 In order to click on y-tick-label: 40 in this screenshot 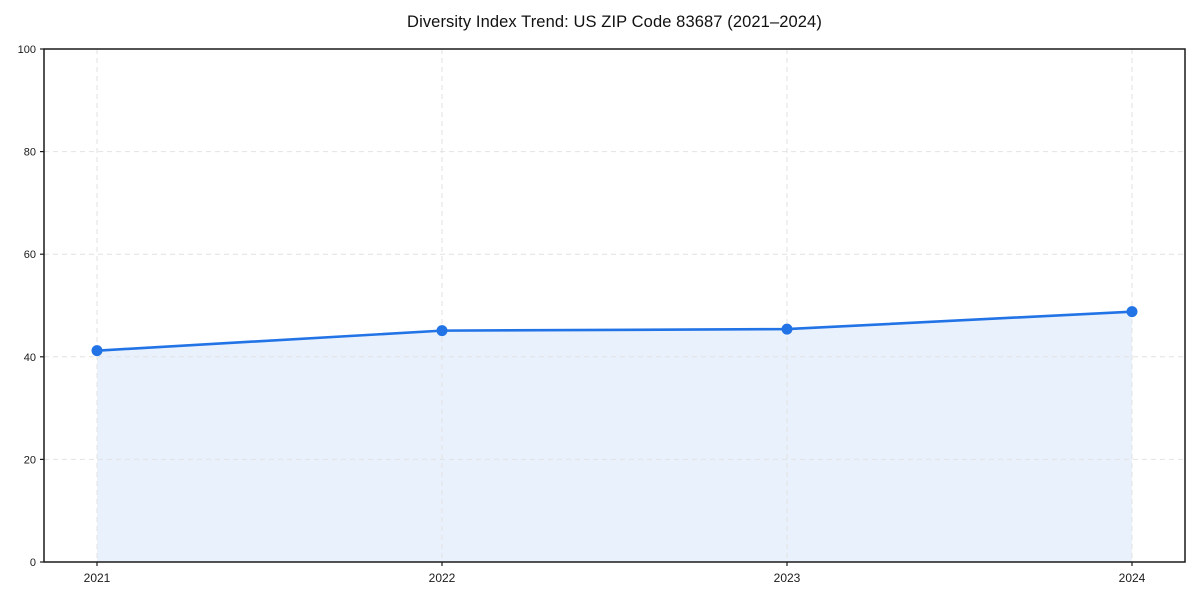, I will do `click(30, 358)`.